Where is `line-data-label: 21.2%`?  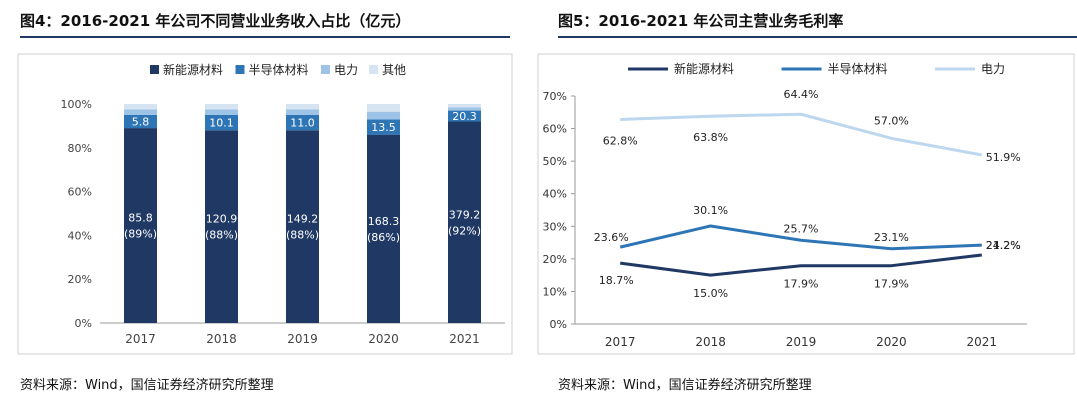 line-data-label: 21.2% is located at coordinates (1003, 245).